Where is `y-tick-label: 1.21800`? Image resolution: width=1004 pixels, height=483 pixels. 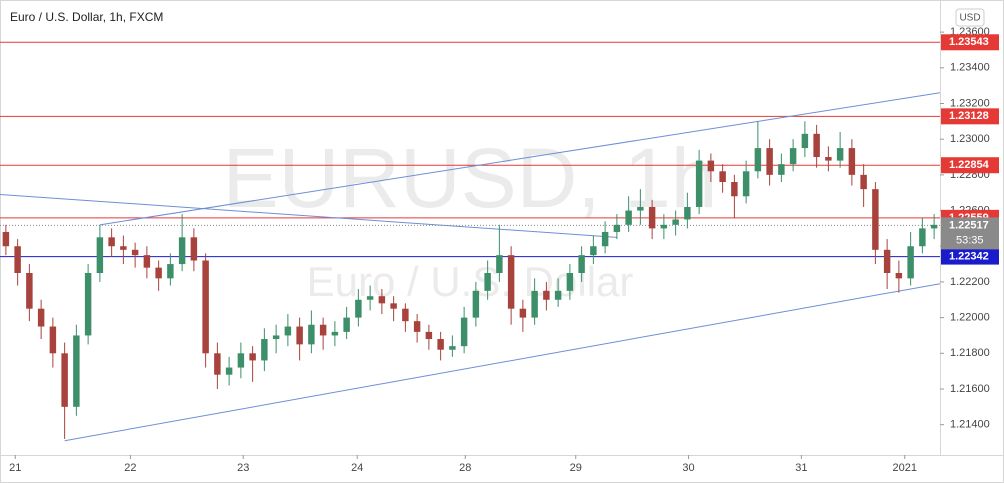
y-tick-label: 1.21800 is located at coordinates (970, 353).